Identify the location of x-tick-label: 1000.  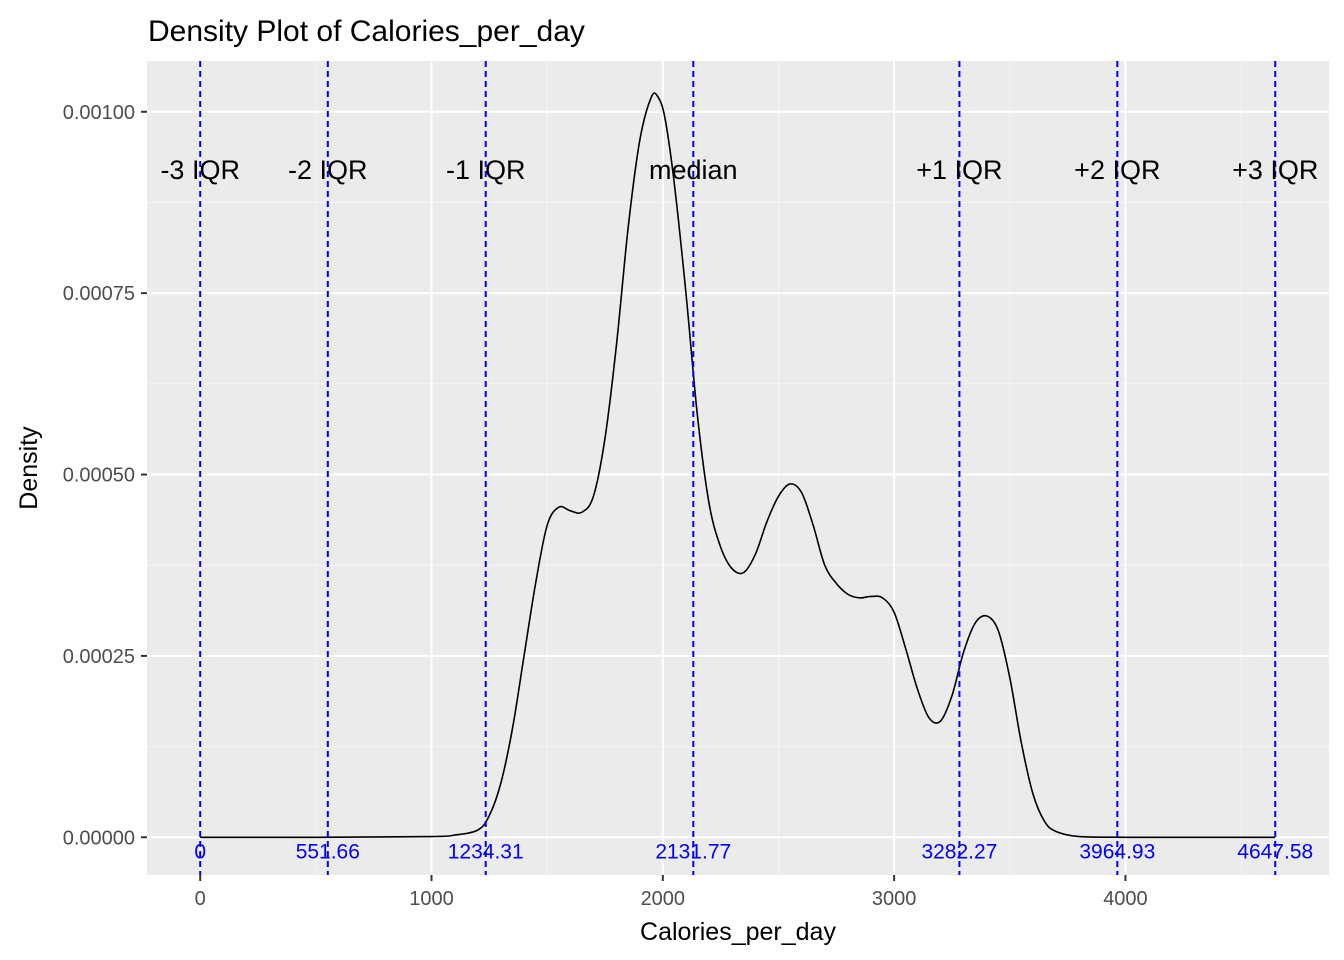
(431, 899).